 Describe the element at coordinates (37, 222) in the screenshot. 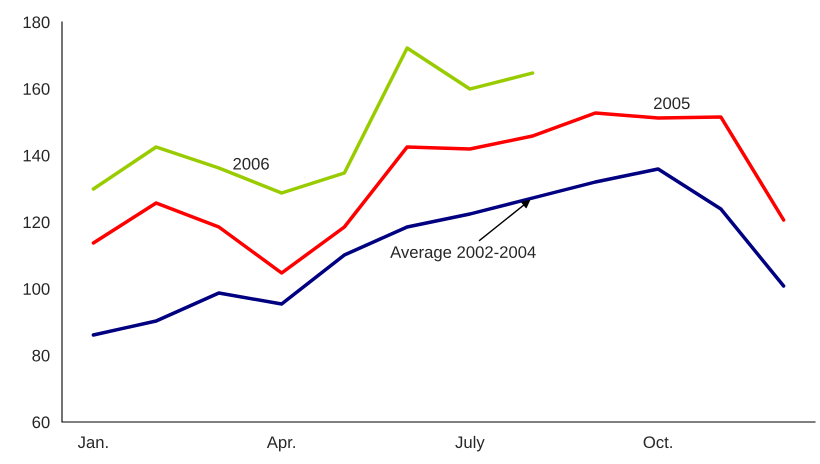

I see `y-tick-label: 120` at that location.